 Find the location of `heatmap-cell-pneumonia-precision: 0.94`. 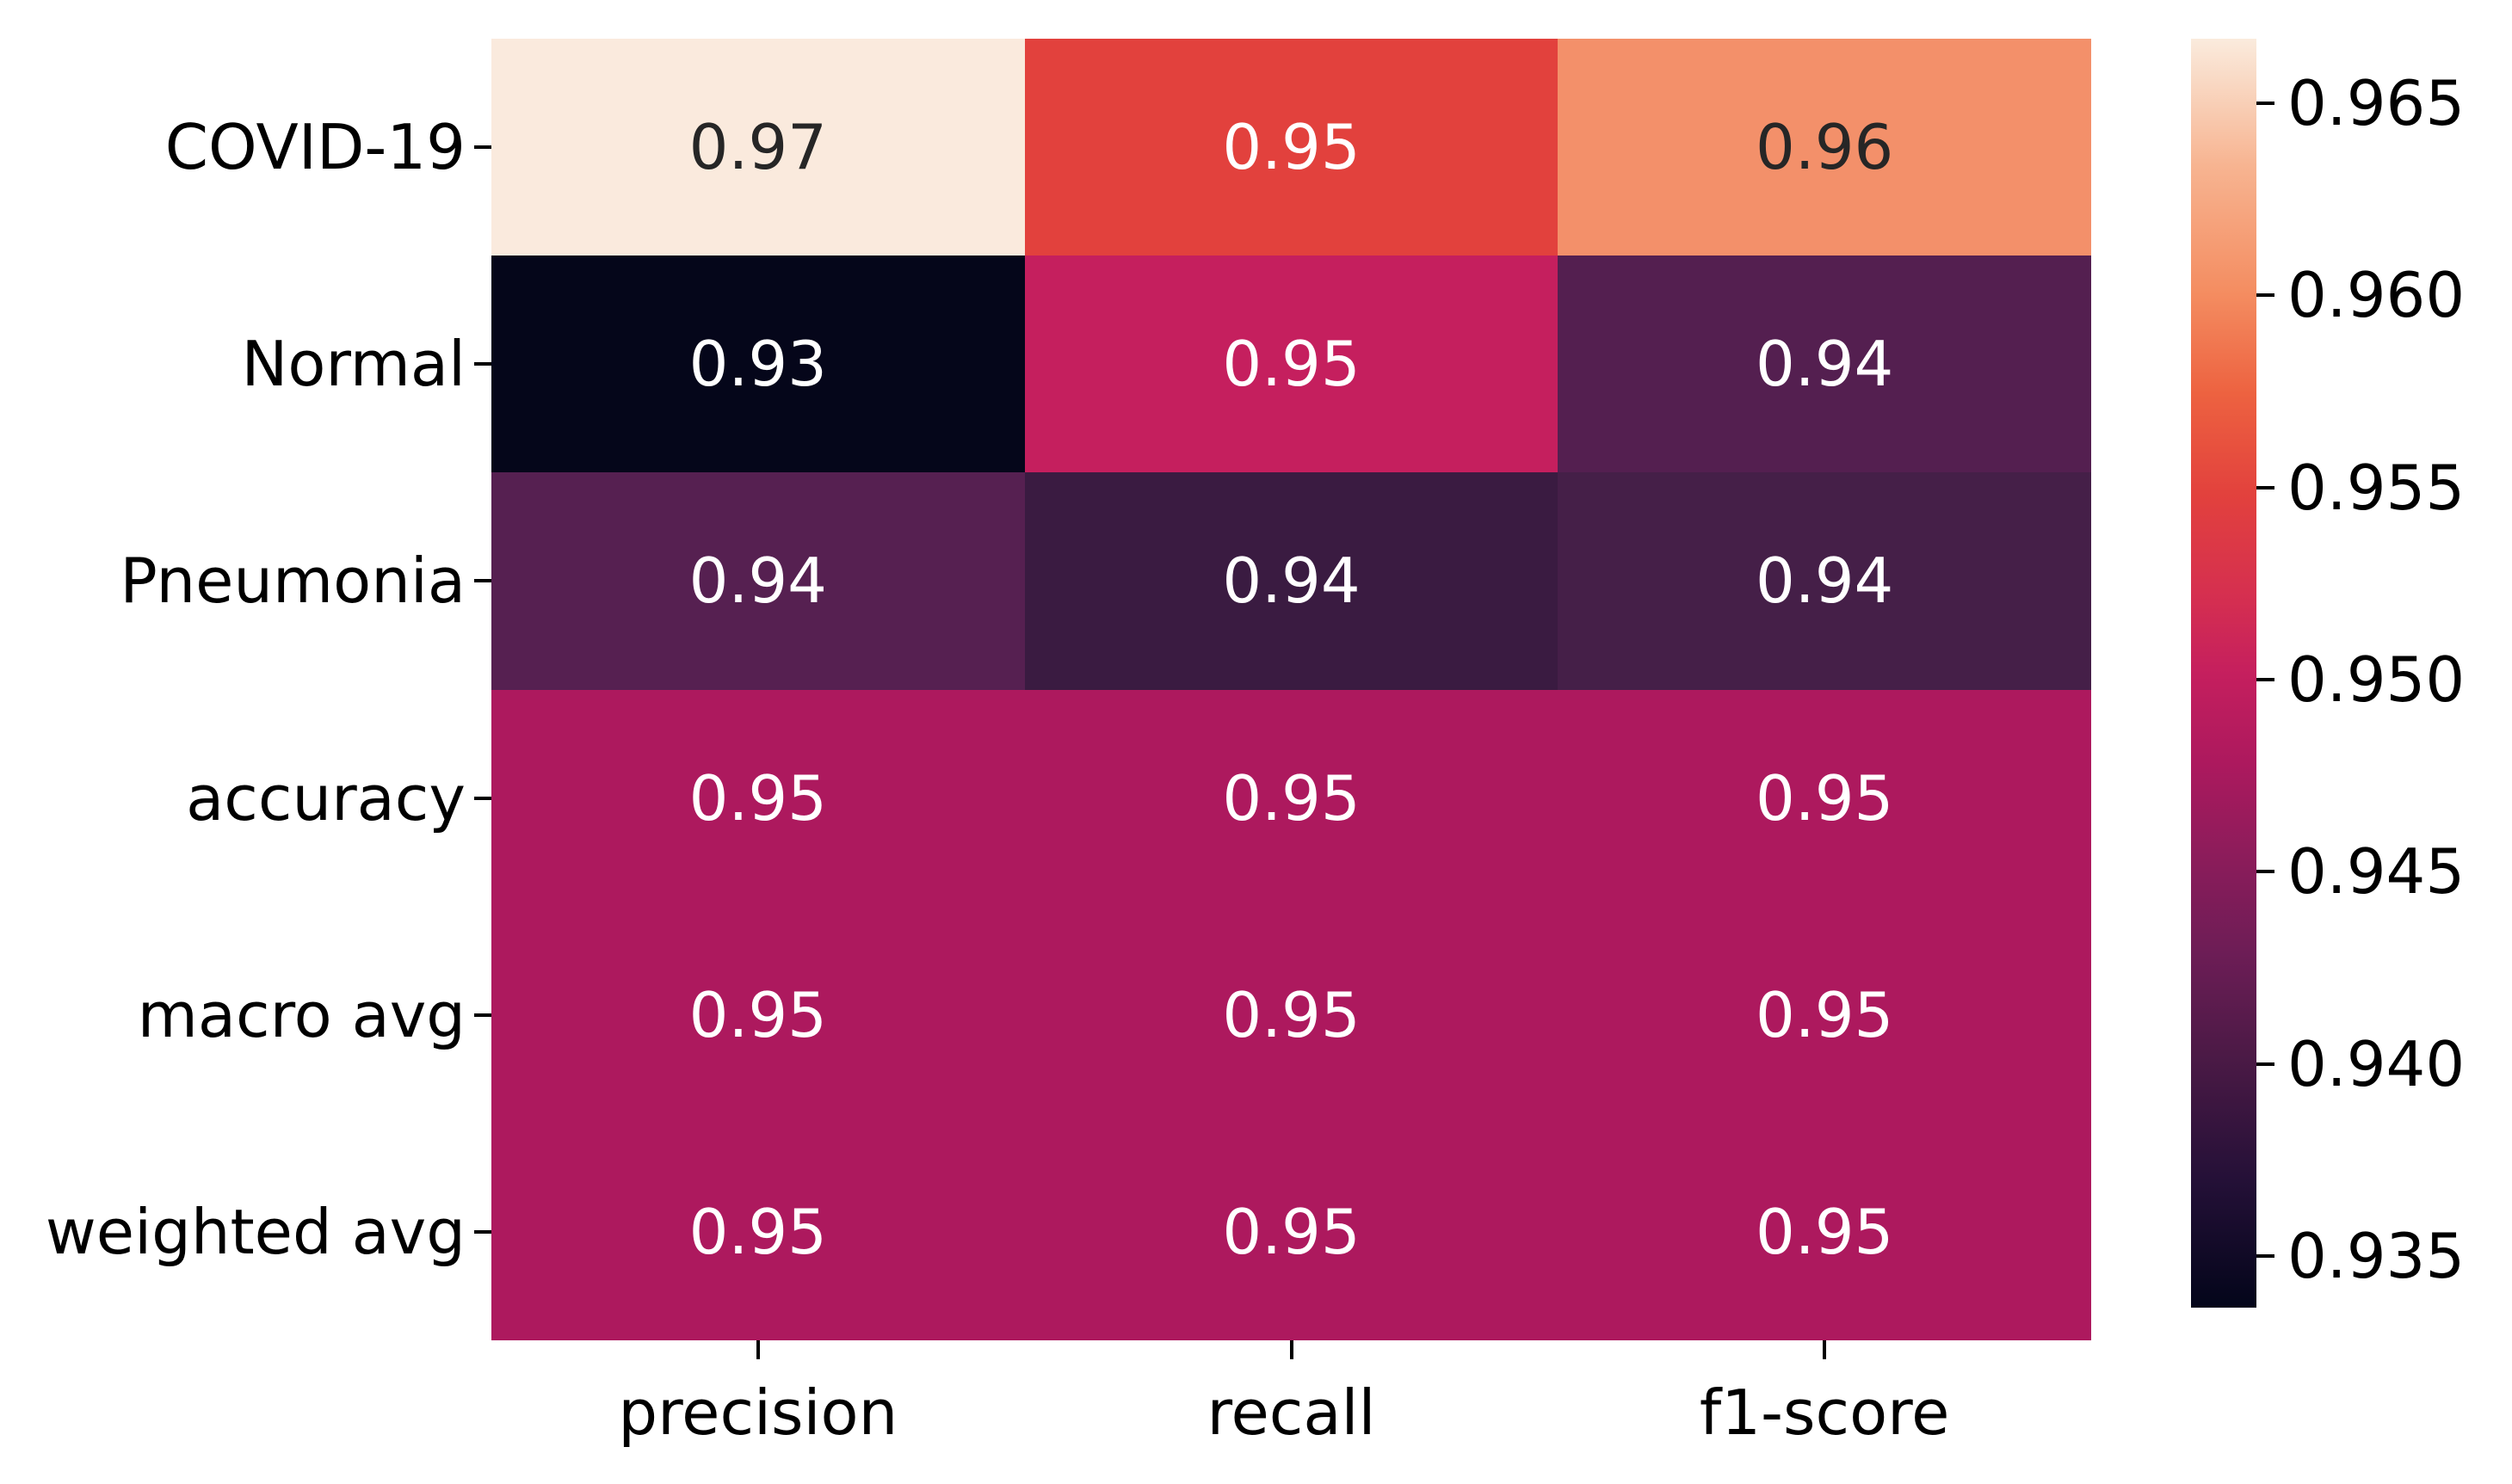

heatmap-cell-pneumonia-precision: 0.94 is located at coordinates (758, 581).